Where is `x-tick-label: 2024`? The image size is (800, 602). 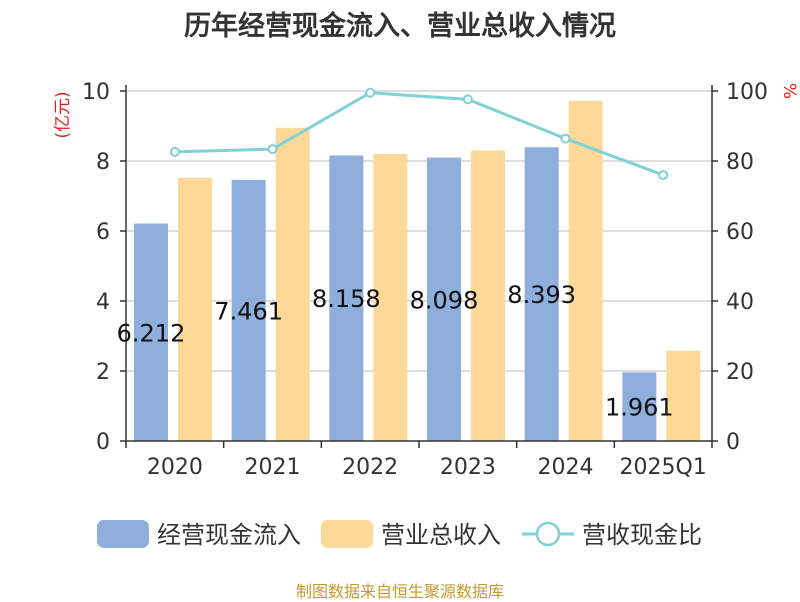
x-tick-label: 2024 is located at coordinates (566, 467).